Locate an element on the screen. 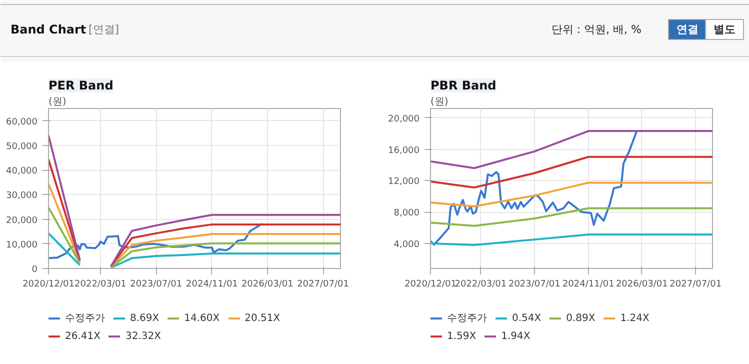 The width and height of the screenshot is (749, 364). legend-label: 8.69X is located at coordinates (145, 318).